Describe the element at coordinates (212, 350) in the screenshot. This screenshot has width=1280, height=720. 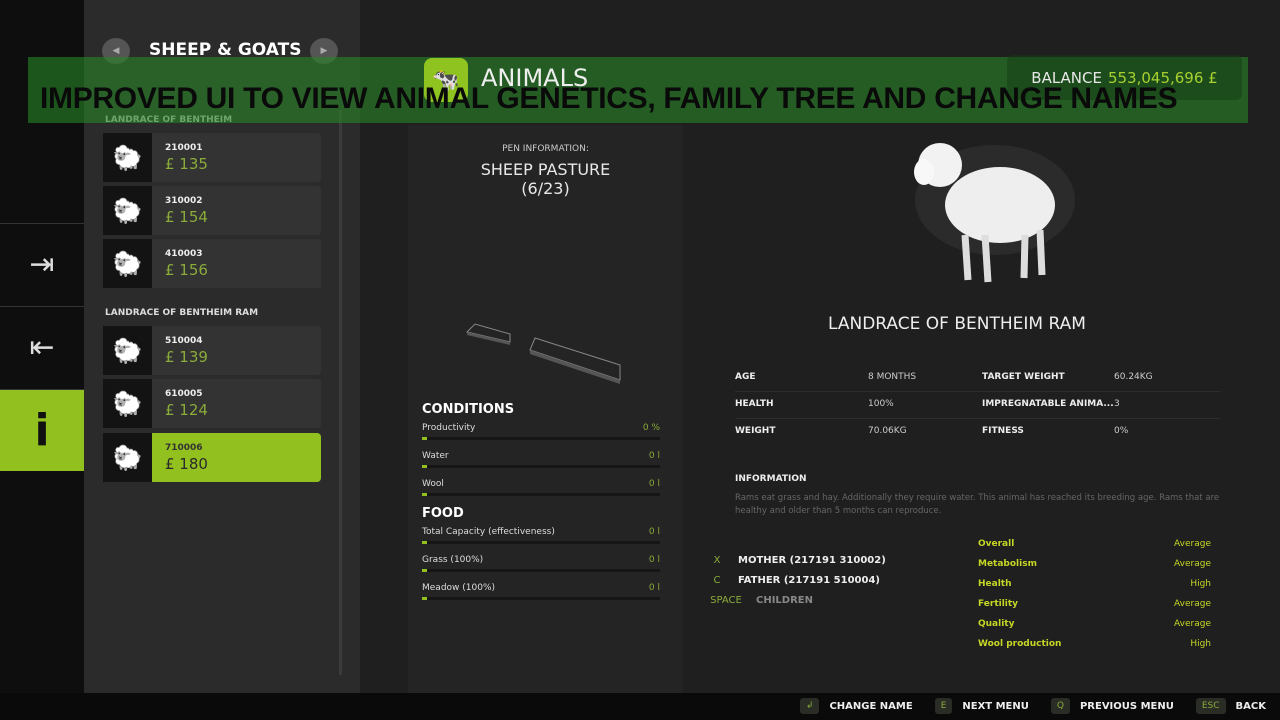
I see `animal-list-item: 🐑 510004 £ 139` at that location.